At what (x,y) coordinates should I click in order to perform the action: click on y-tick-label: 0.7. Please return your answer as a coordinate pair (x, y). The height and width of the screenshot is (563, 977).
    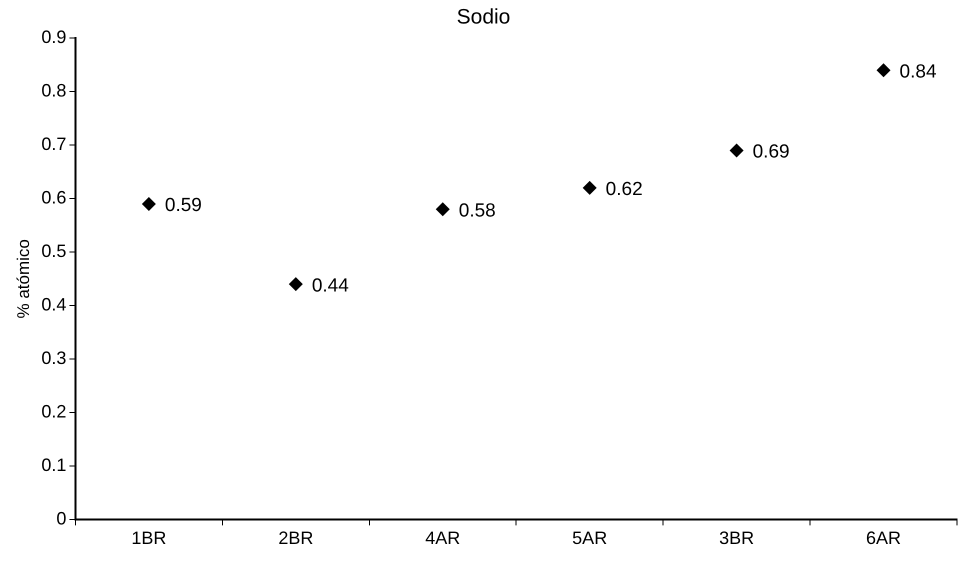
    Looking at the image, I should click on (53, 144).